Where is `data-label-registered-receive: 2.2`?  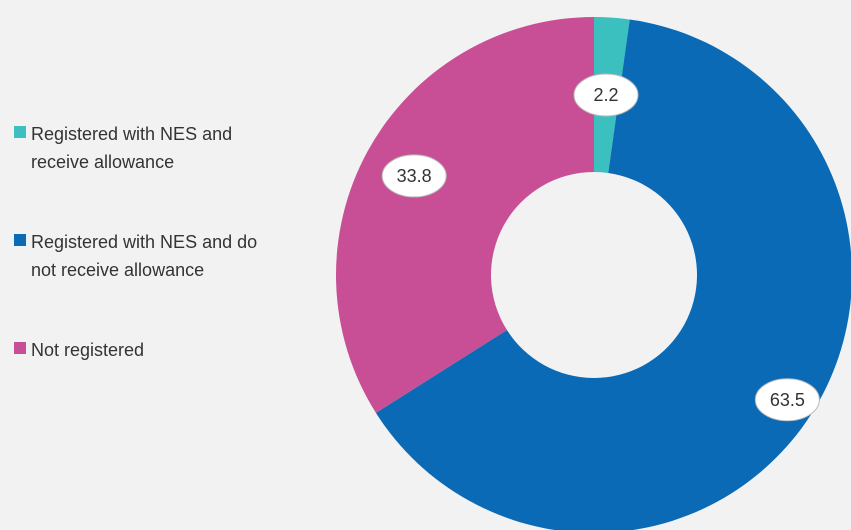
data-label-registered-receive: 2.2 is located at coordinates (606, 95).